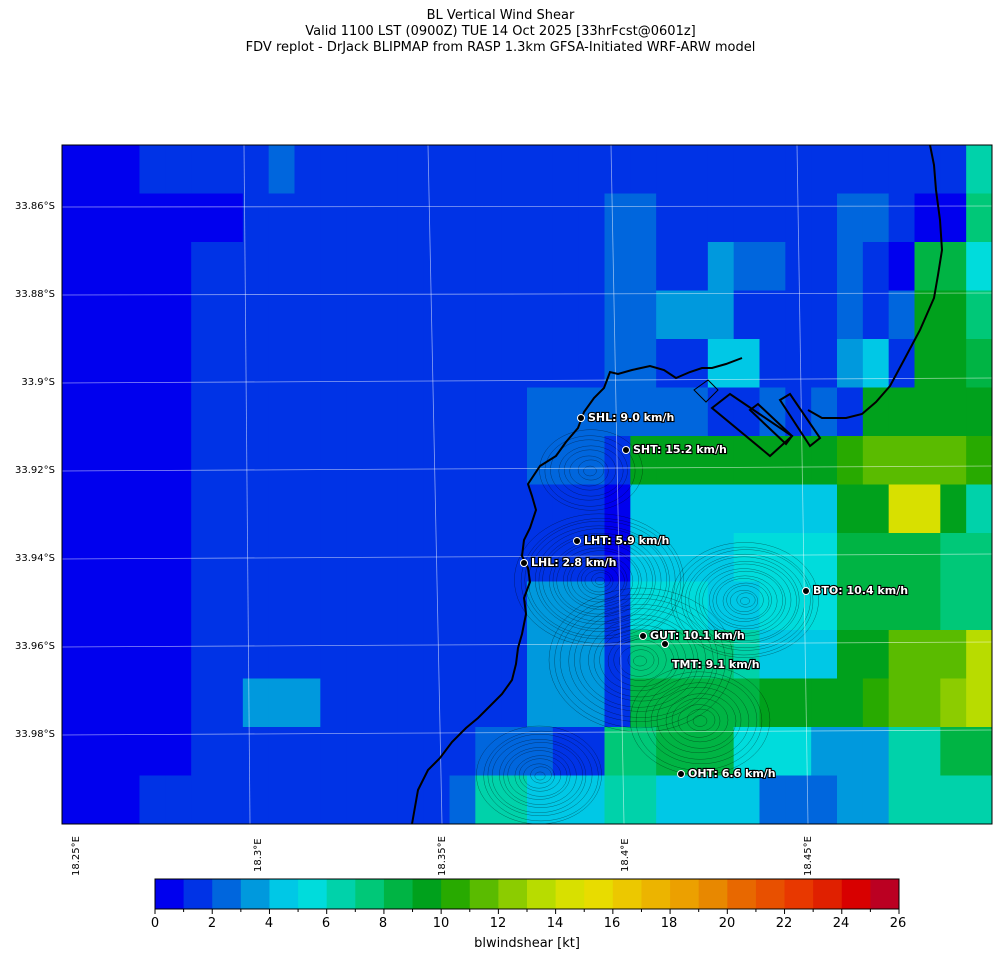 This screenshot has height=962, width=1001. What do you see at coordinates (35, 558) in the screenshot?
I see `lat-label: 33.94°S` at bounding box center [35, 558].